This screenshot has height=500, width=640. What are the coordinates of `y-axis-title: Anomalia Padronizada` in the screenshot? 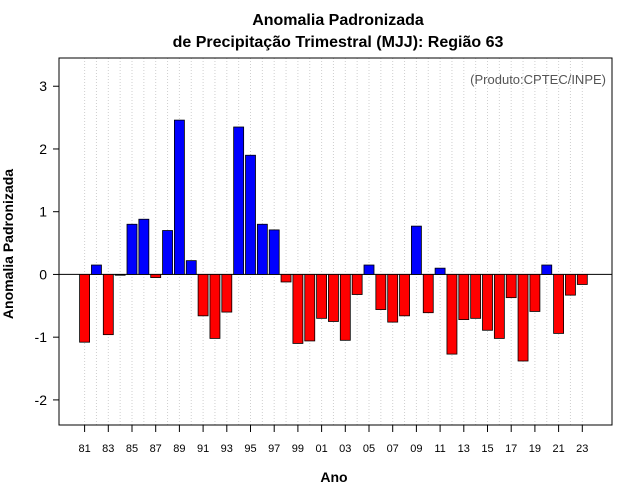 It's located at (8, 244).